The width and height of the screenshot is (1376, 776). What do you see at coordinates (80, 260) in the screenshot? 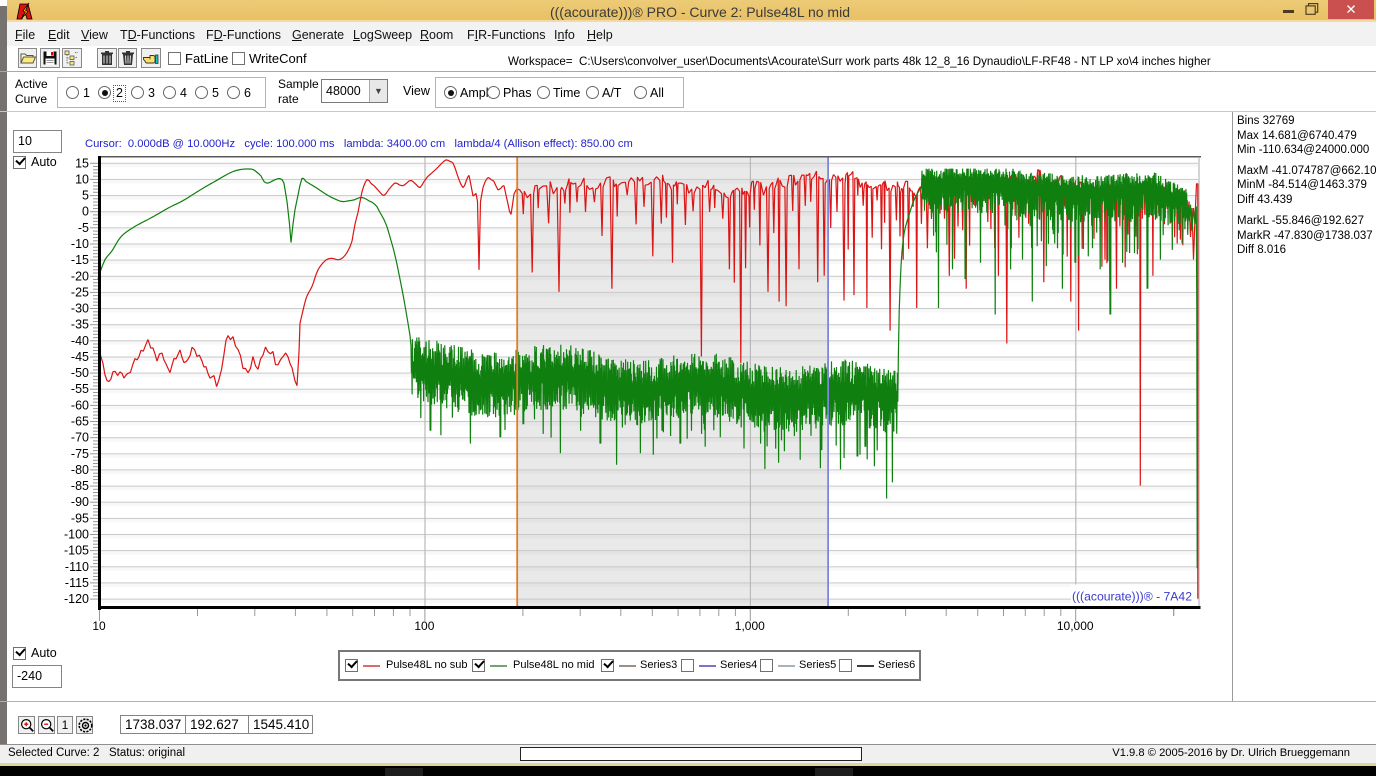
I see `svg-text: -15` at bounding box center [80, 260].